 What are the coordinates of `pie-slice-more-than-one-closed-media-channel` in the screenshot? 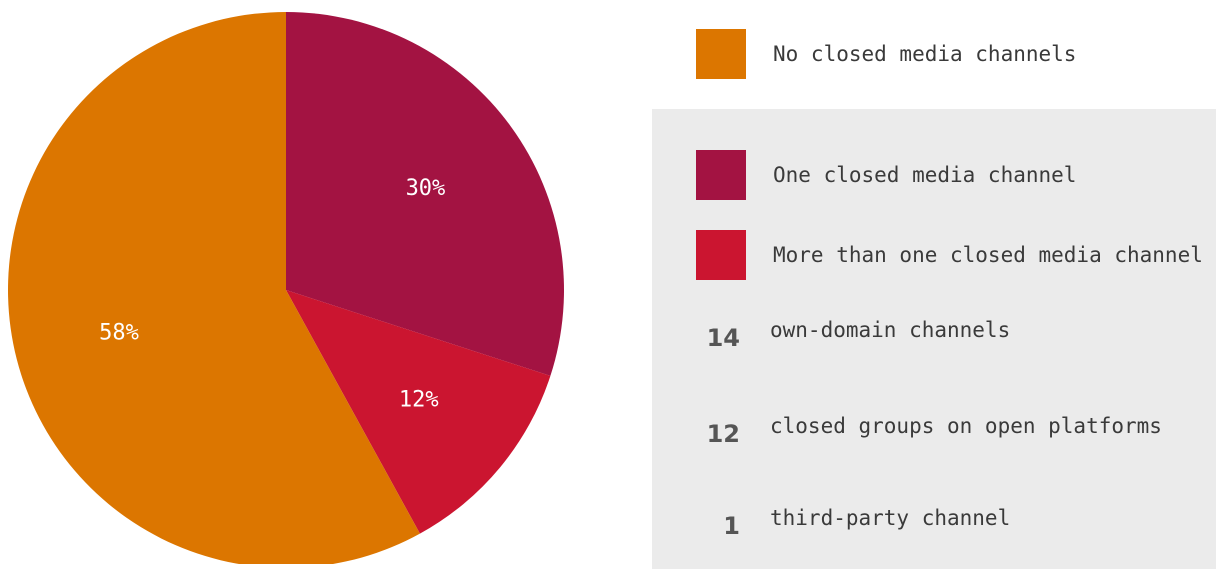 It's located at (418, 412).